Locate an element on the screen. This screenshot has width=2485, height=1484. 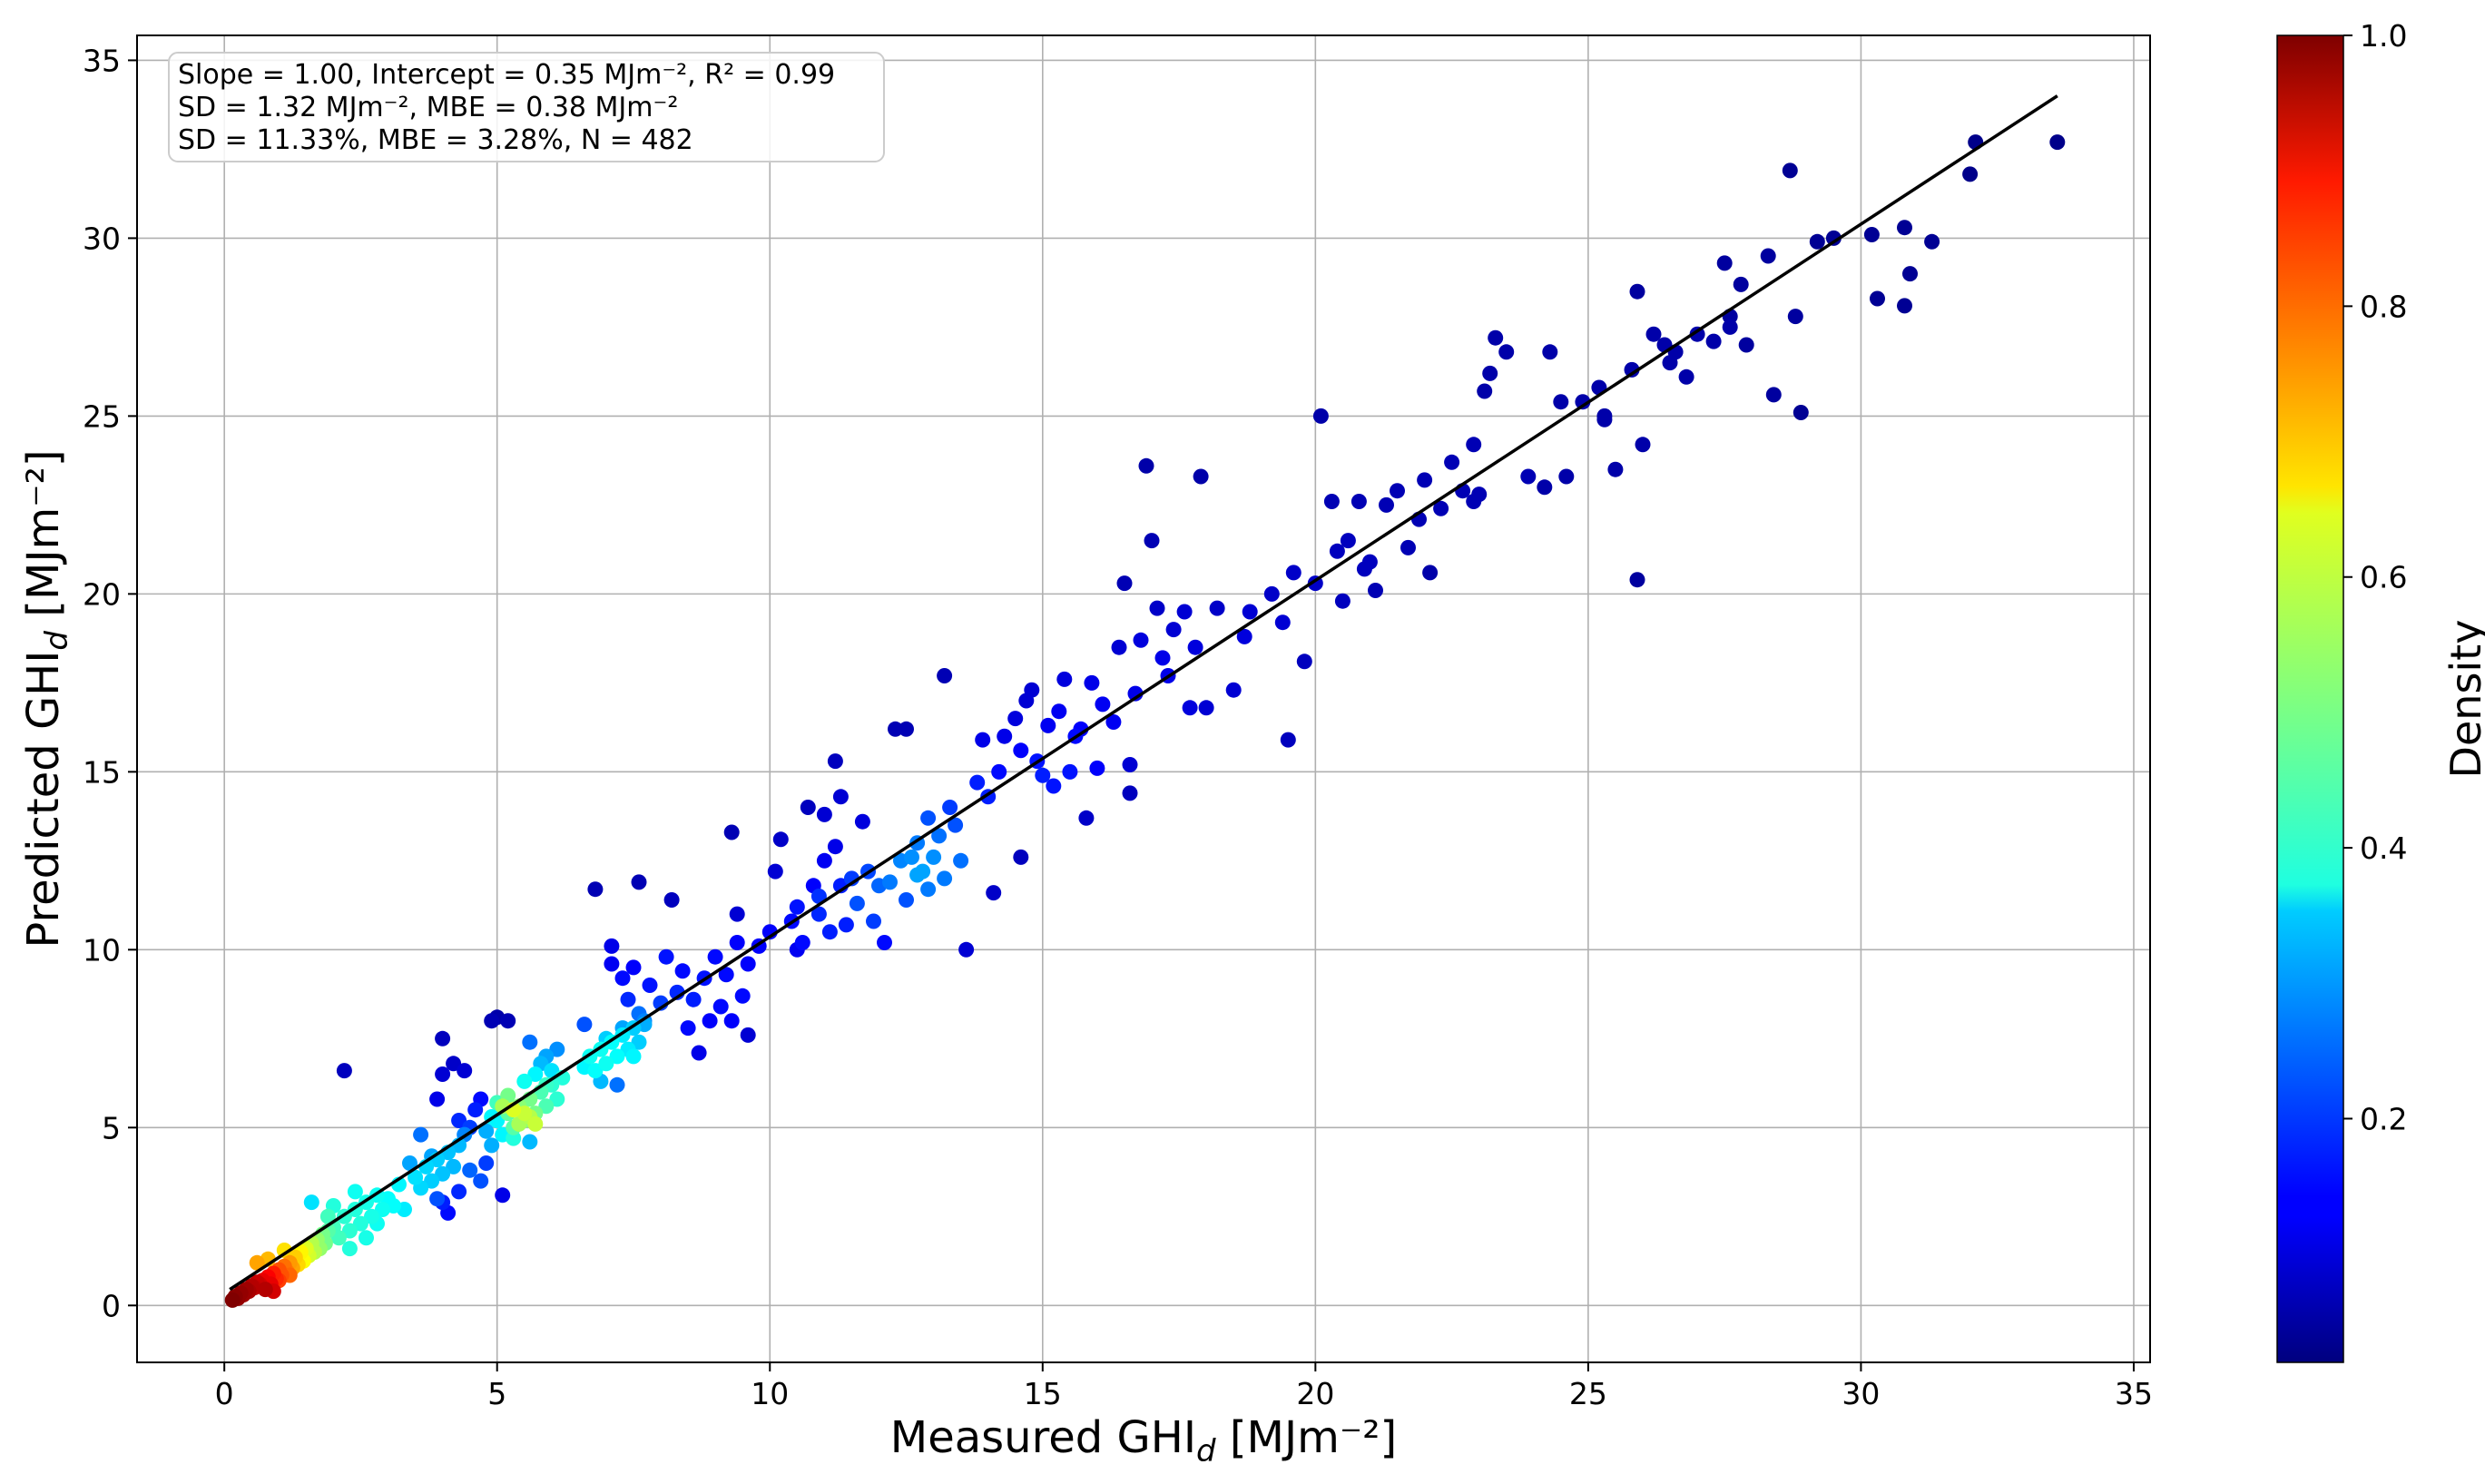
y-tick-label: 30 is located at coordinates (102, 238).